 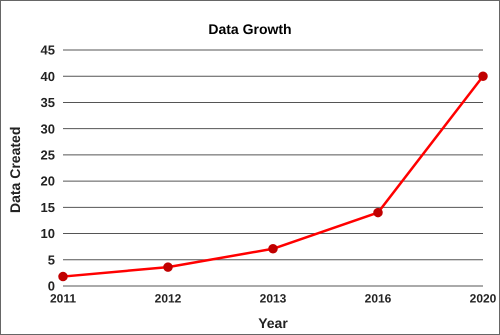 What do you see at coordinates (63, 299) in the screenshot?
I see `x-tick-label: 2011` at bounding box center [63, 299].